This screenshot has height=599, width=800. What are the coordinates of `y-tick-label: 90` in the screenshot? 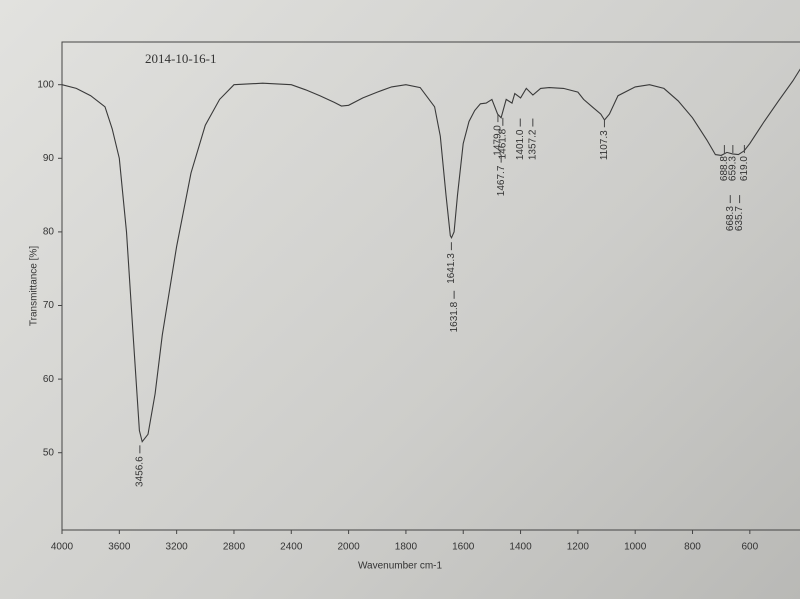 It's located at (49, 158).